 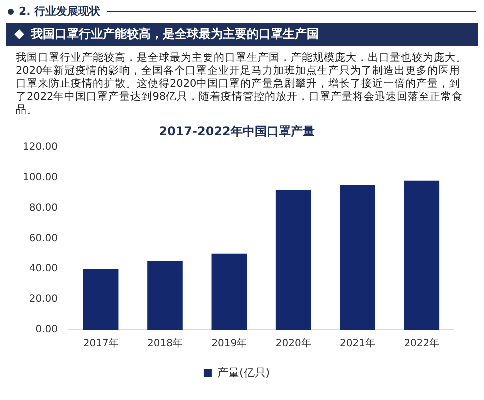 I want to click on y-tick-label: 0.00, so click(x=47, y=330).